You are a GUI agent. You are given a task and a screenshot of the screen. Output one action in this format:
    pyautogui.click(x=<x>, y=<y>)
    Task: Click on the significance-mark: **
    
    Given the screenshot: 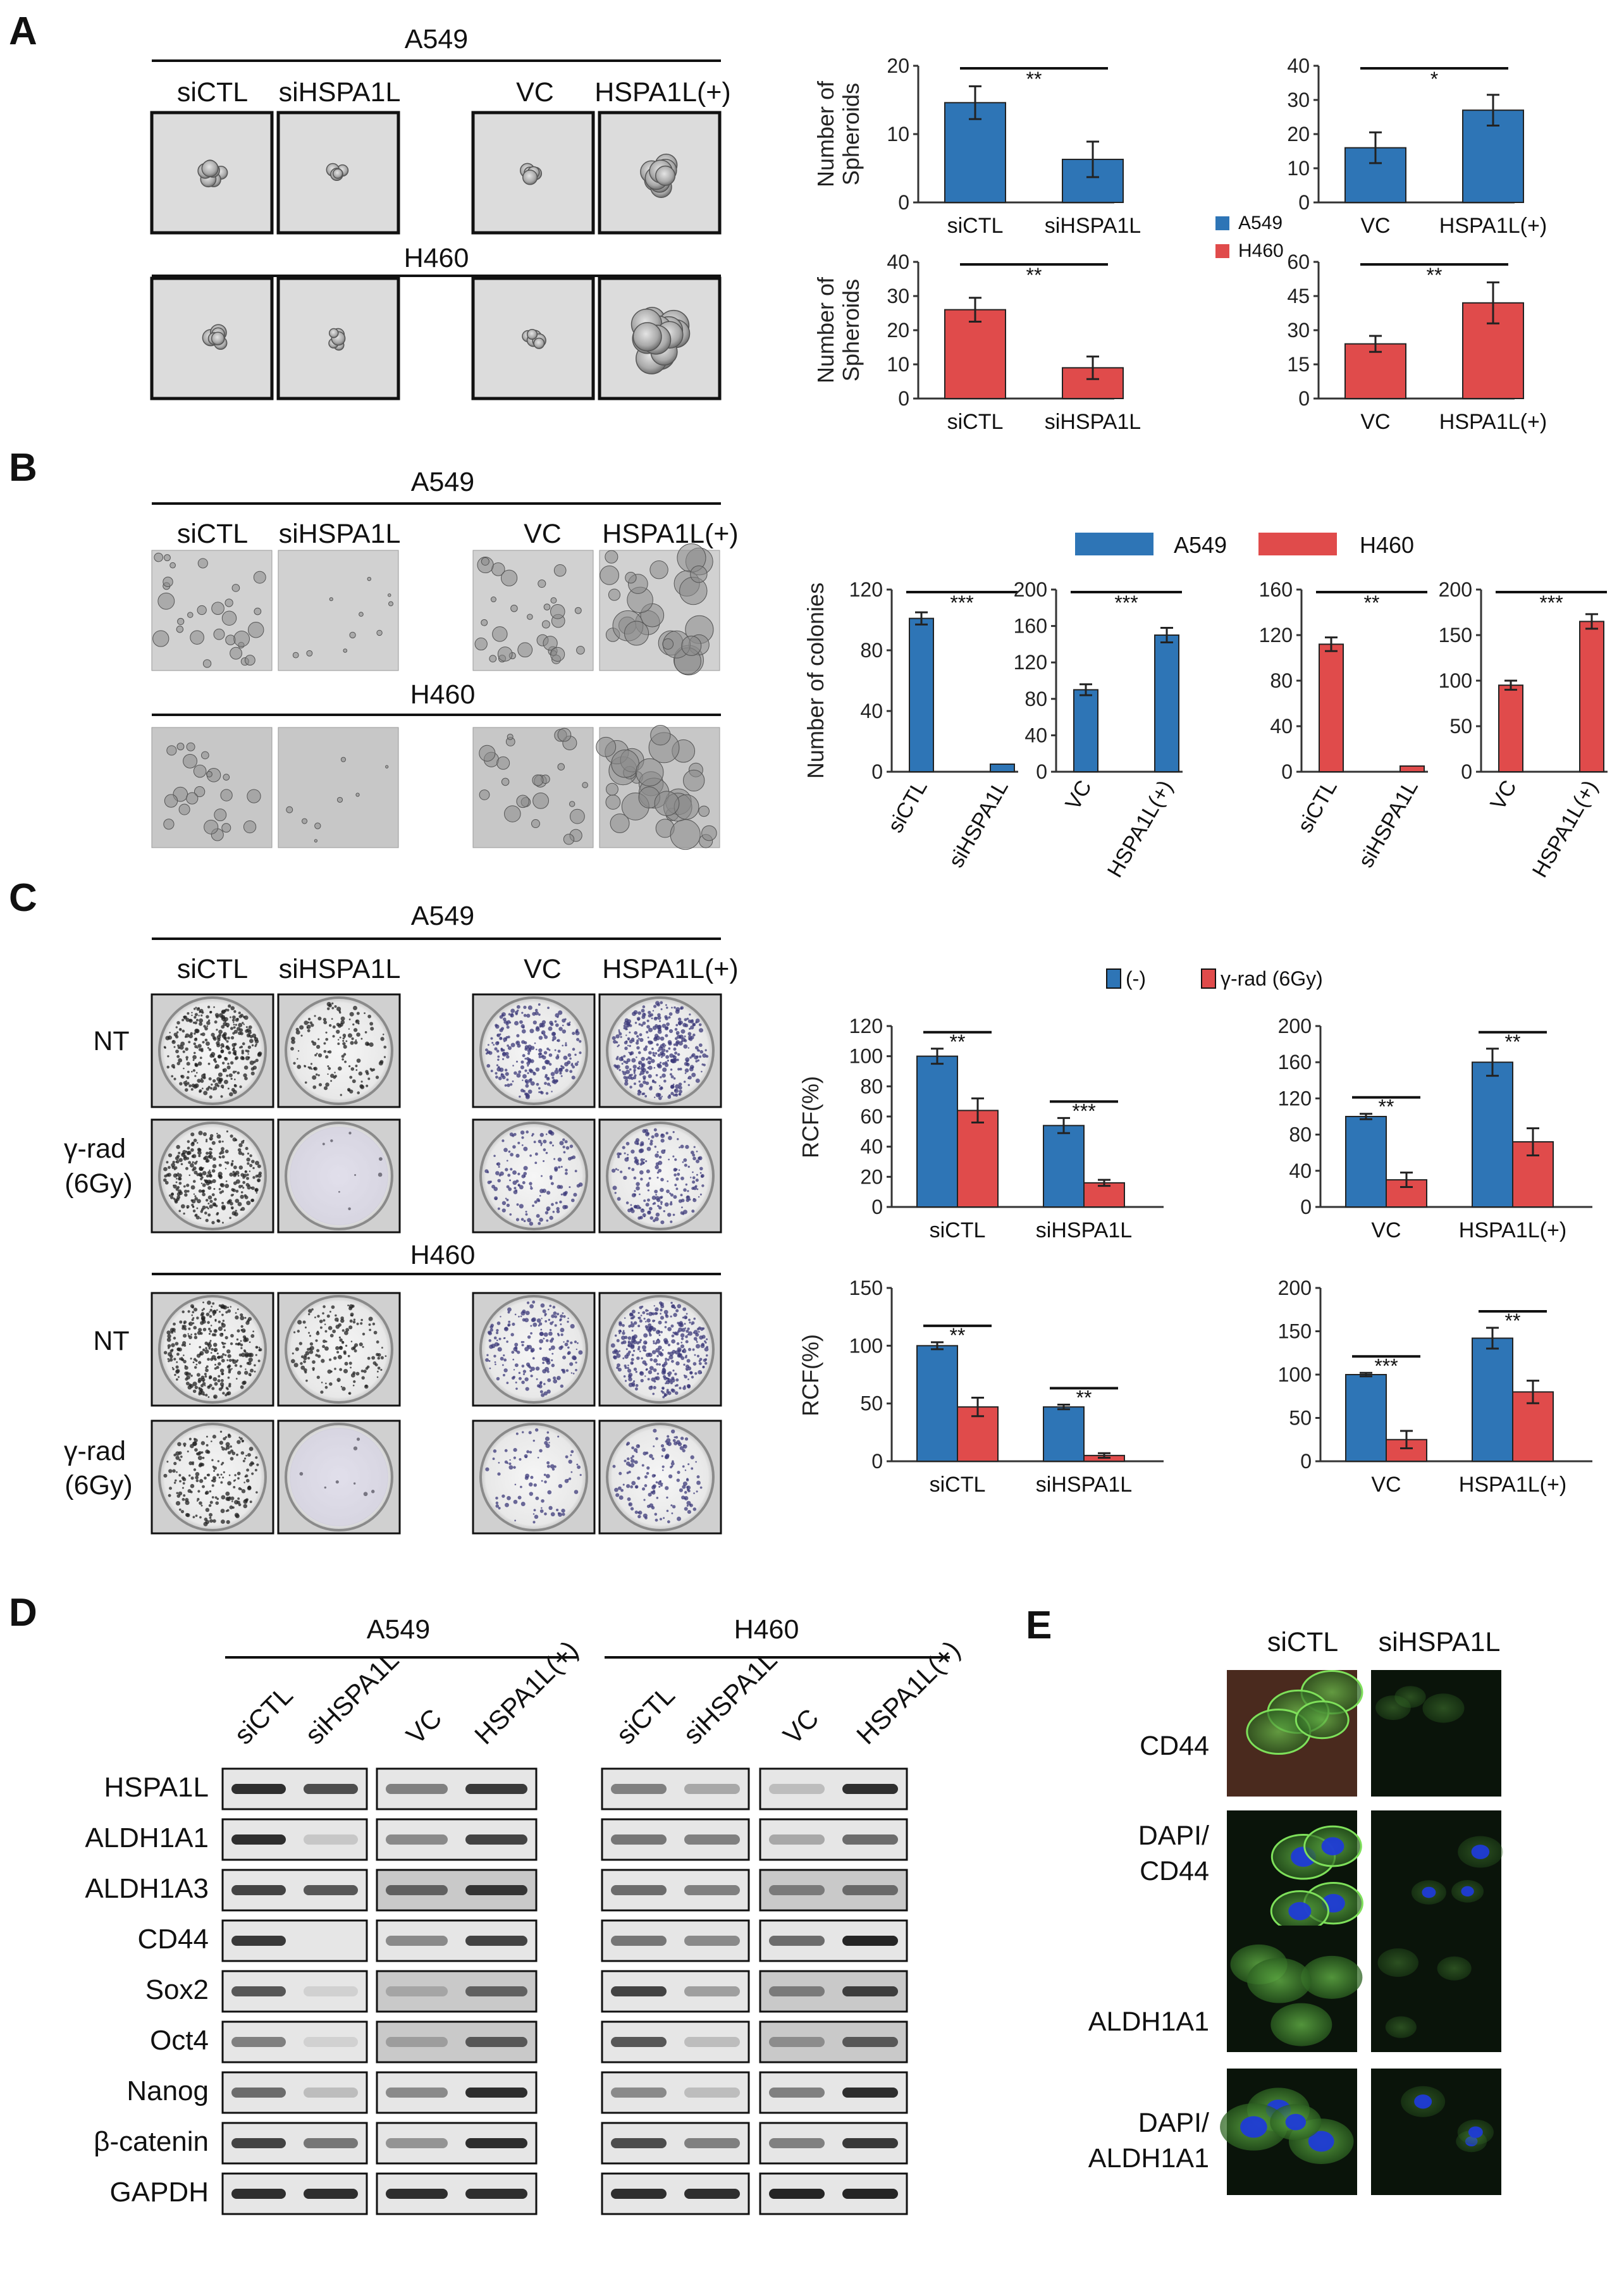 What is the action you would take?
    pyautogui.click(x=1084, y=1397)
    